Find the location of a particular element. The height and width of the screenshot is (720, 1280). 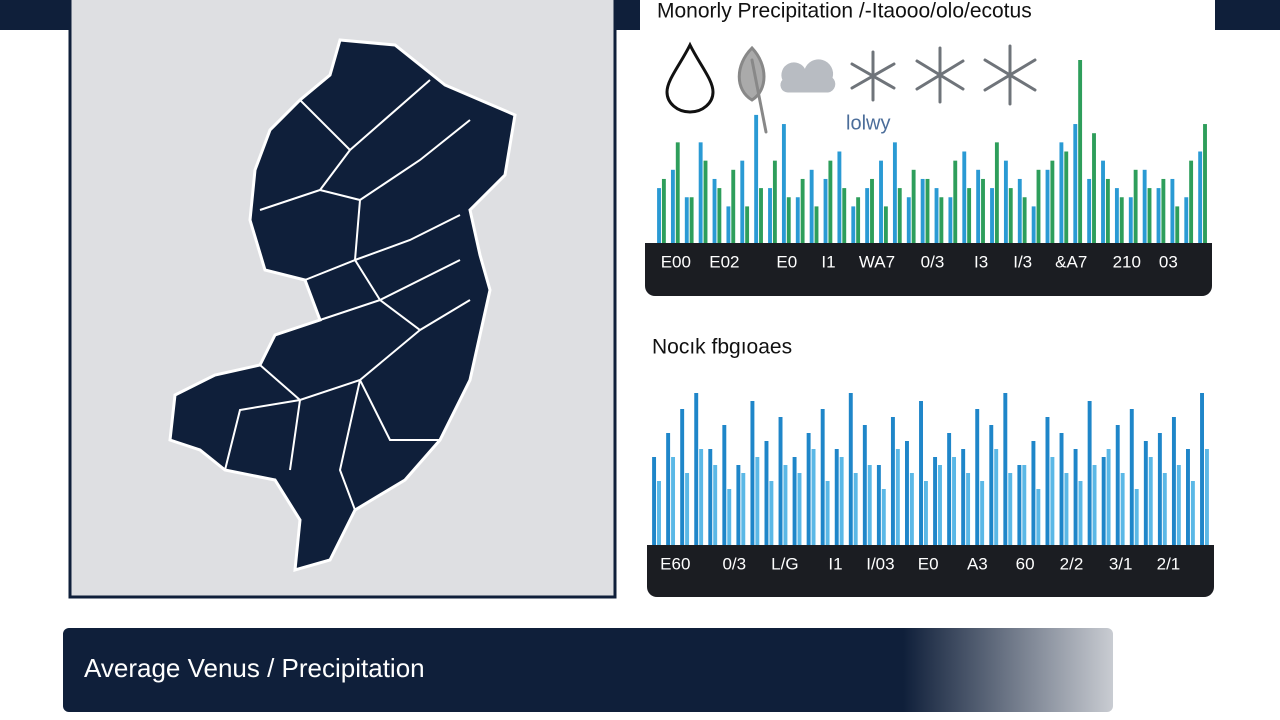

x-tick-label: 2/2 is located at coordinates (1072, 563).